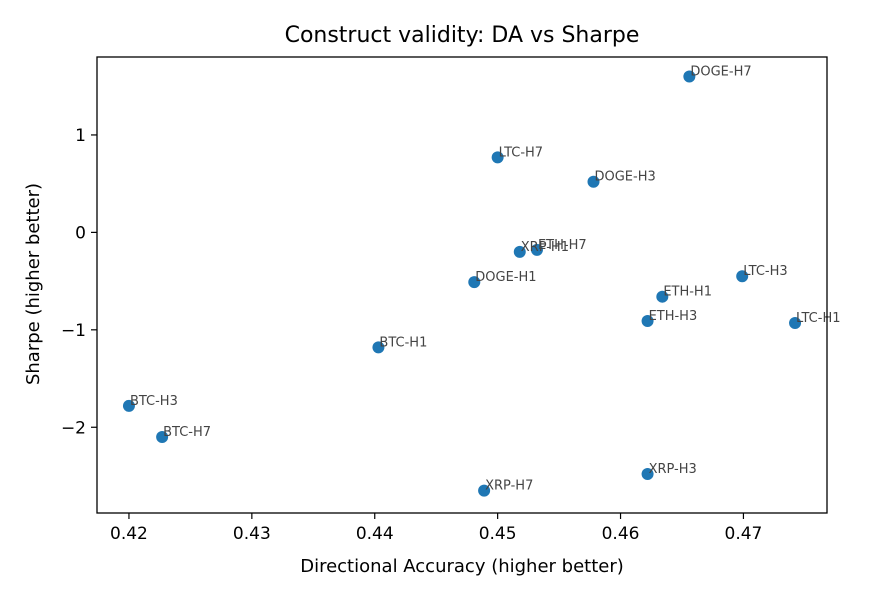  Describe the element at coordinates (498, 534) in the screenshot. I see `x-tick-label: 0.45` at that location.